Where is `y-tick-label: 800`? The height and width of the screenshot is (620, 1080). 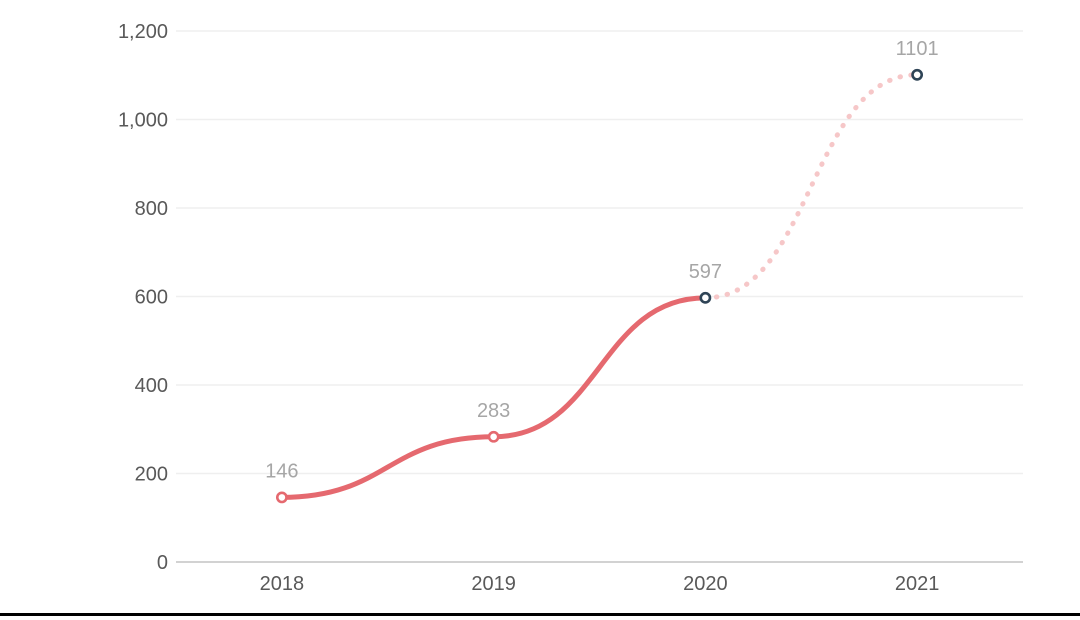
y-tick-label: 800 is located at coordinates (151, 209).